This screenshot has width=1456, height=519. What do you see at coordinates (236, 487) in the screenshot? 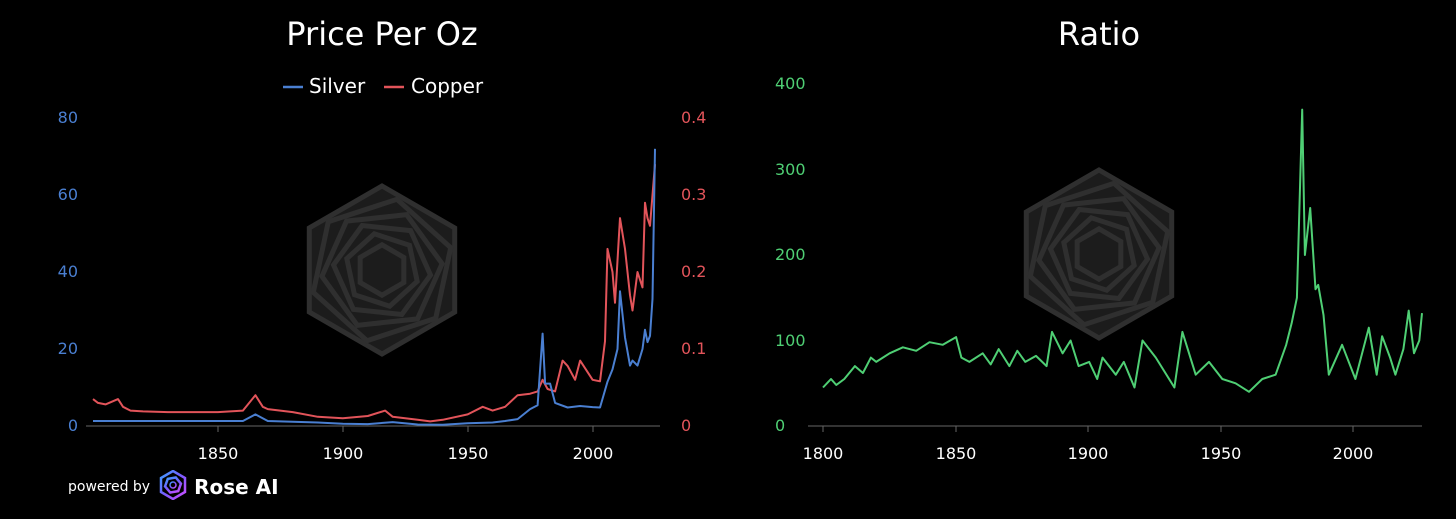
I see `brand-name: Rose AI` at bounding box center [236, 487].